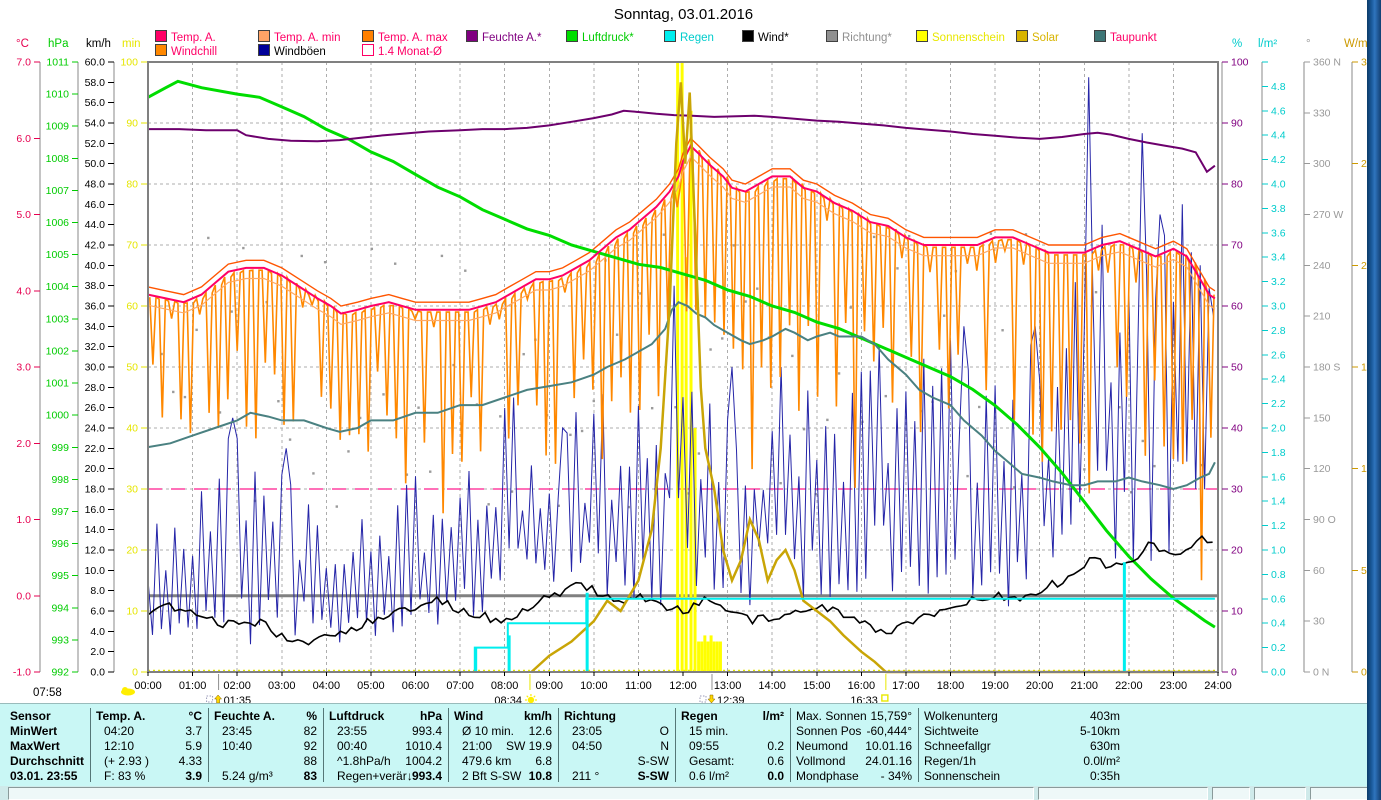 Image resolution: width=1381 pixels, height=800 pixels. What do you see at coordinates (951, 686) in the screenshot?
I see `x-axis-label: 18:00` at bounding box center [951, 686].